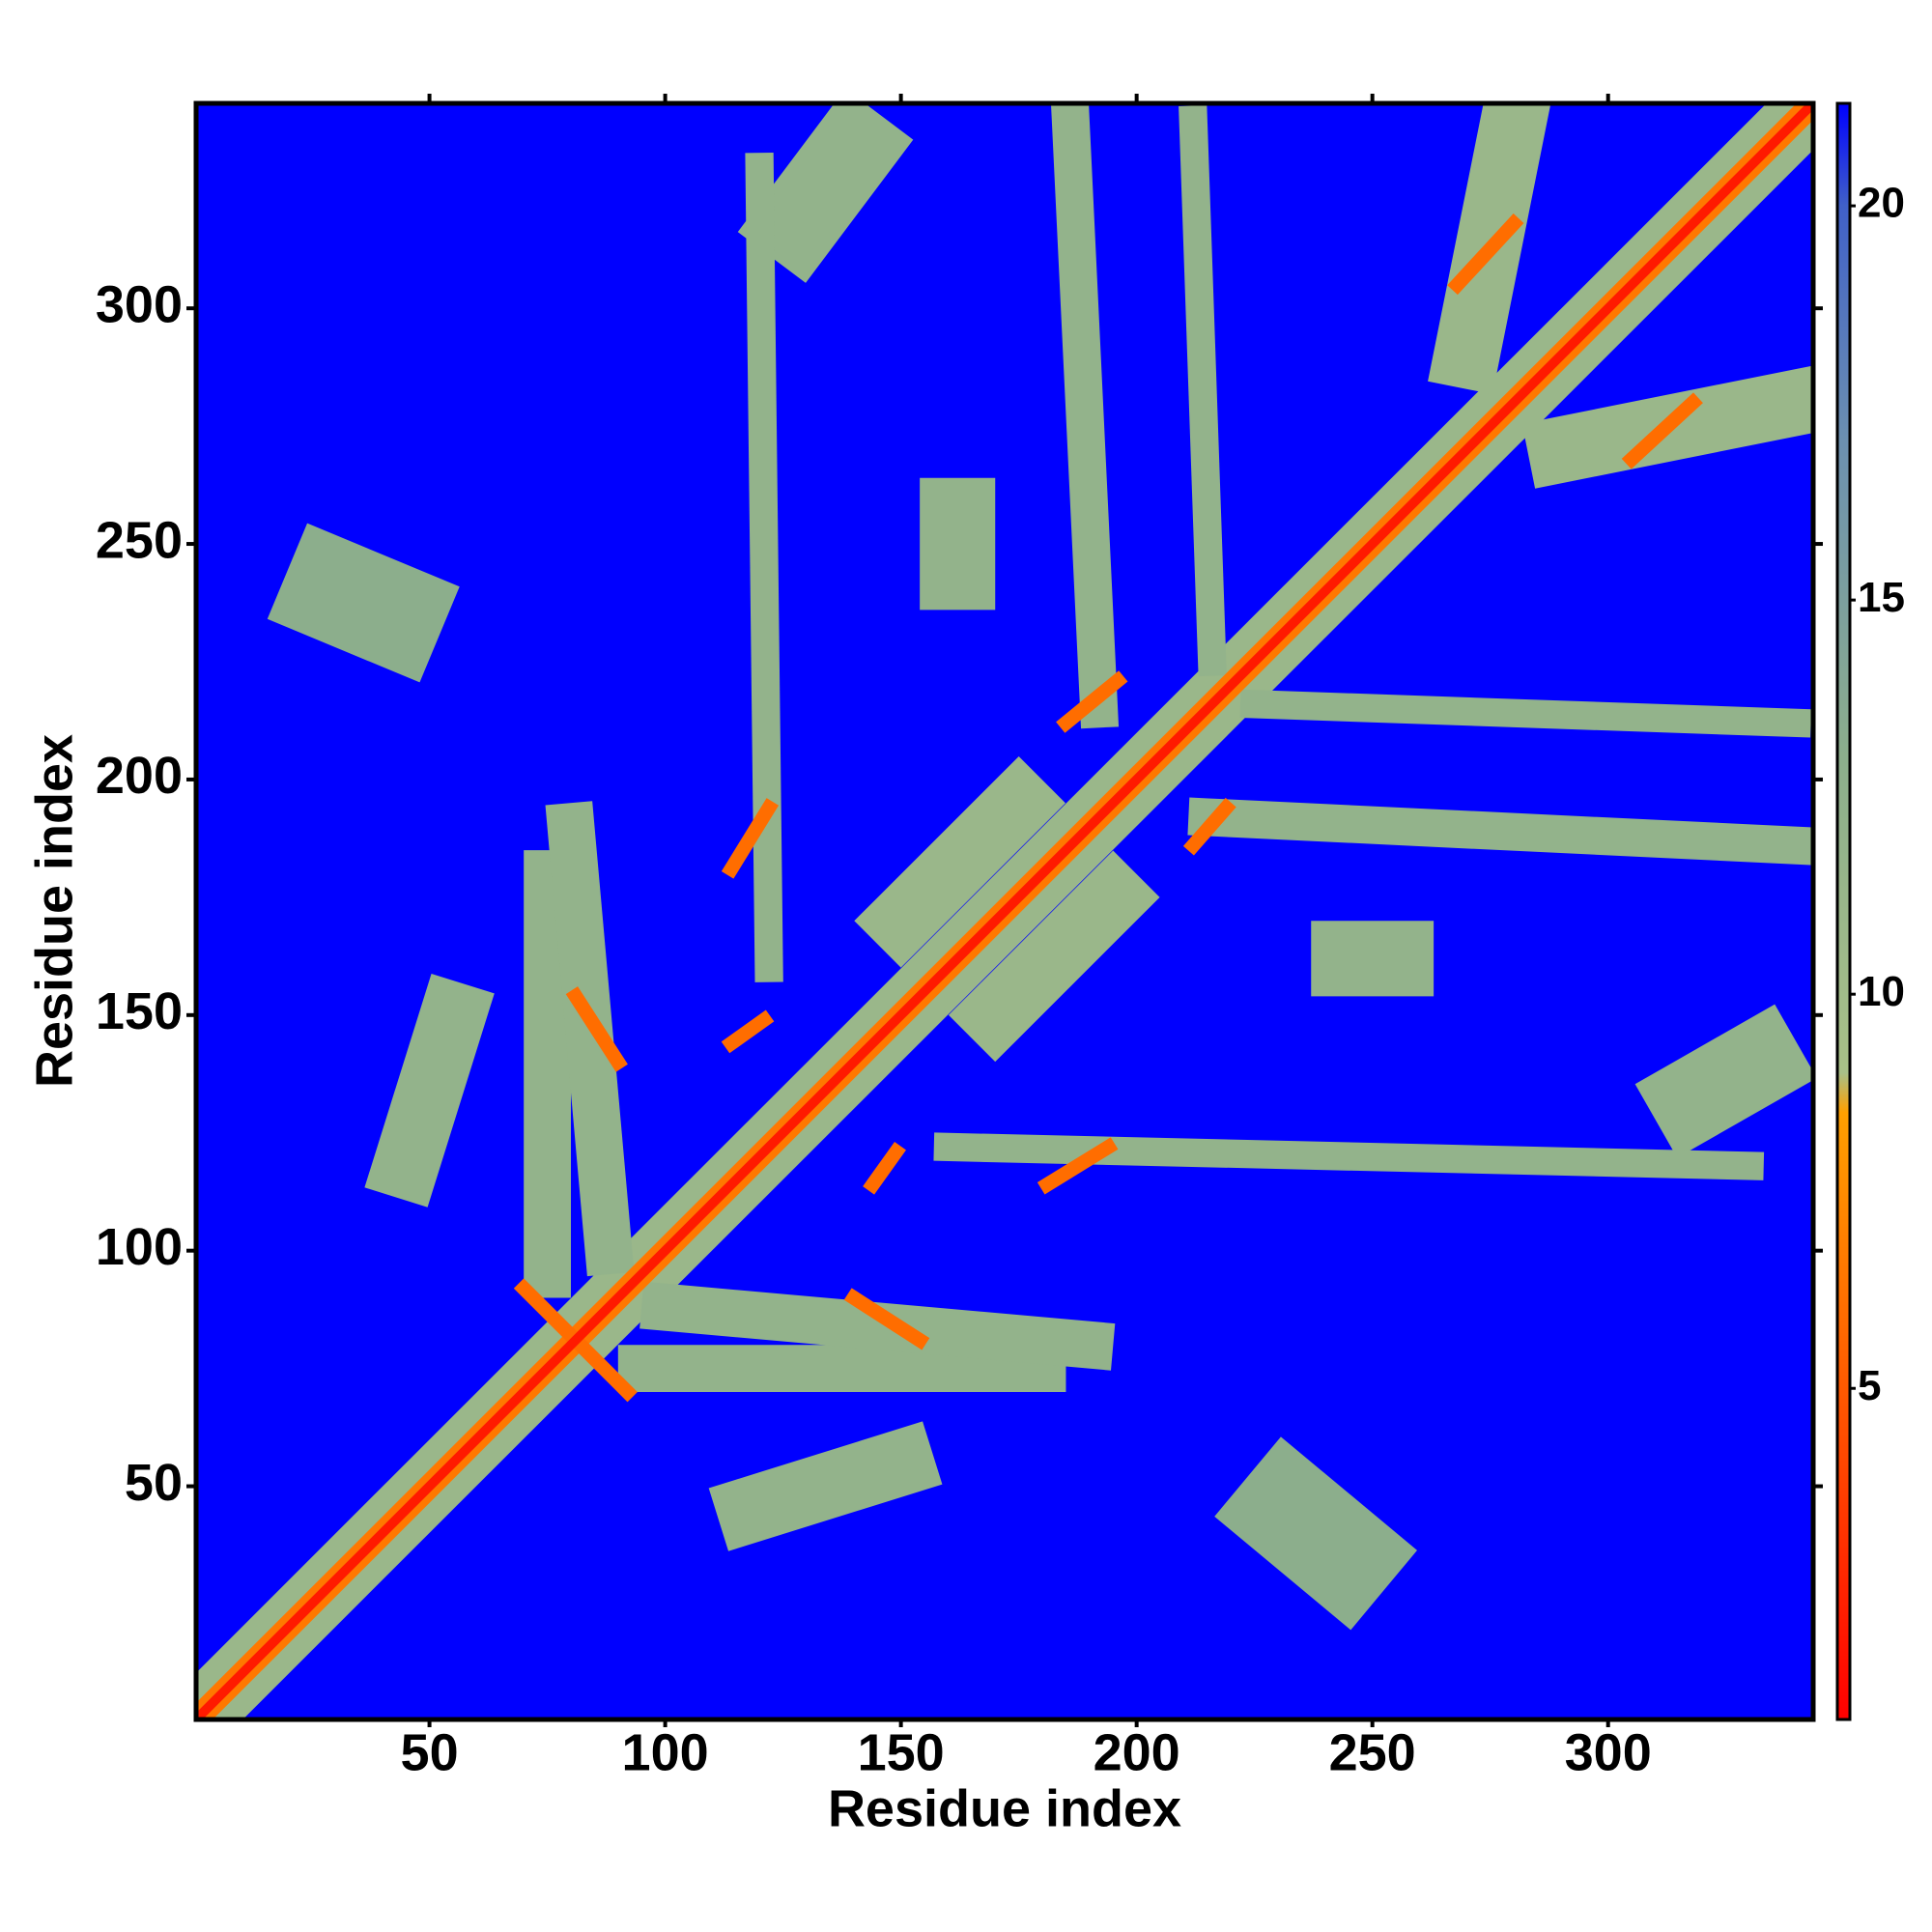  What do you see at coordinates (1005, 1808) in the screenshot?
I see `x-axis-title: Residue index` at bounding box center [1005, 1808].